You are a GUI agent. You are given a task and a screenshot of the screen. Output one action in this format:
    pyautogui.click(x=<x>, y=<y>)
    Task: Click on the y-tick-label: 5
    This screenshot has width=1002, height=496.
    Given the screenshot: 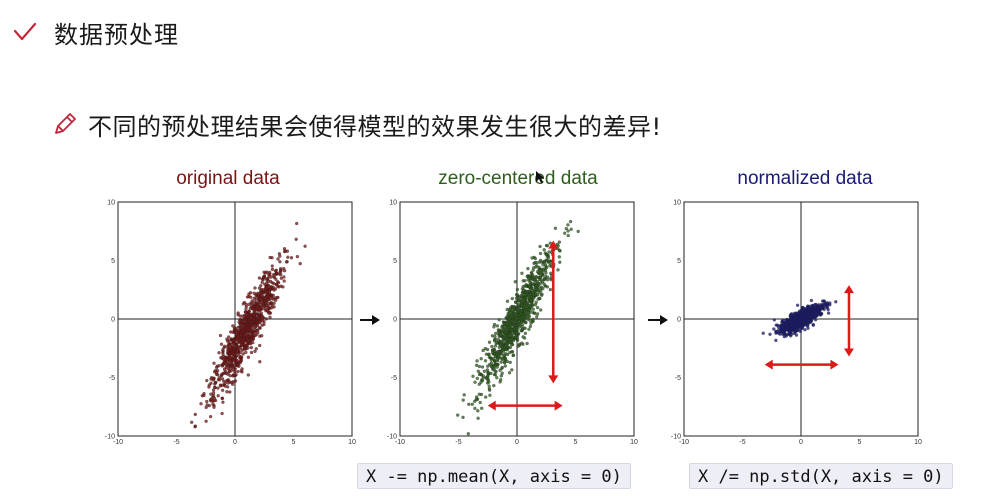 What is the action you would take?
    pyautogui.click(x=679, y=261)
    